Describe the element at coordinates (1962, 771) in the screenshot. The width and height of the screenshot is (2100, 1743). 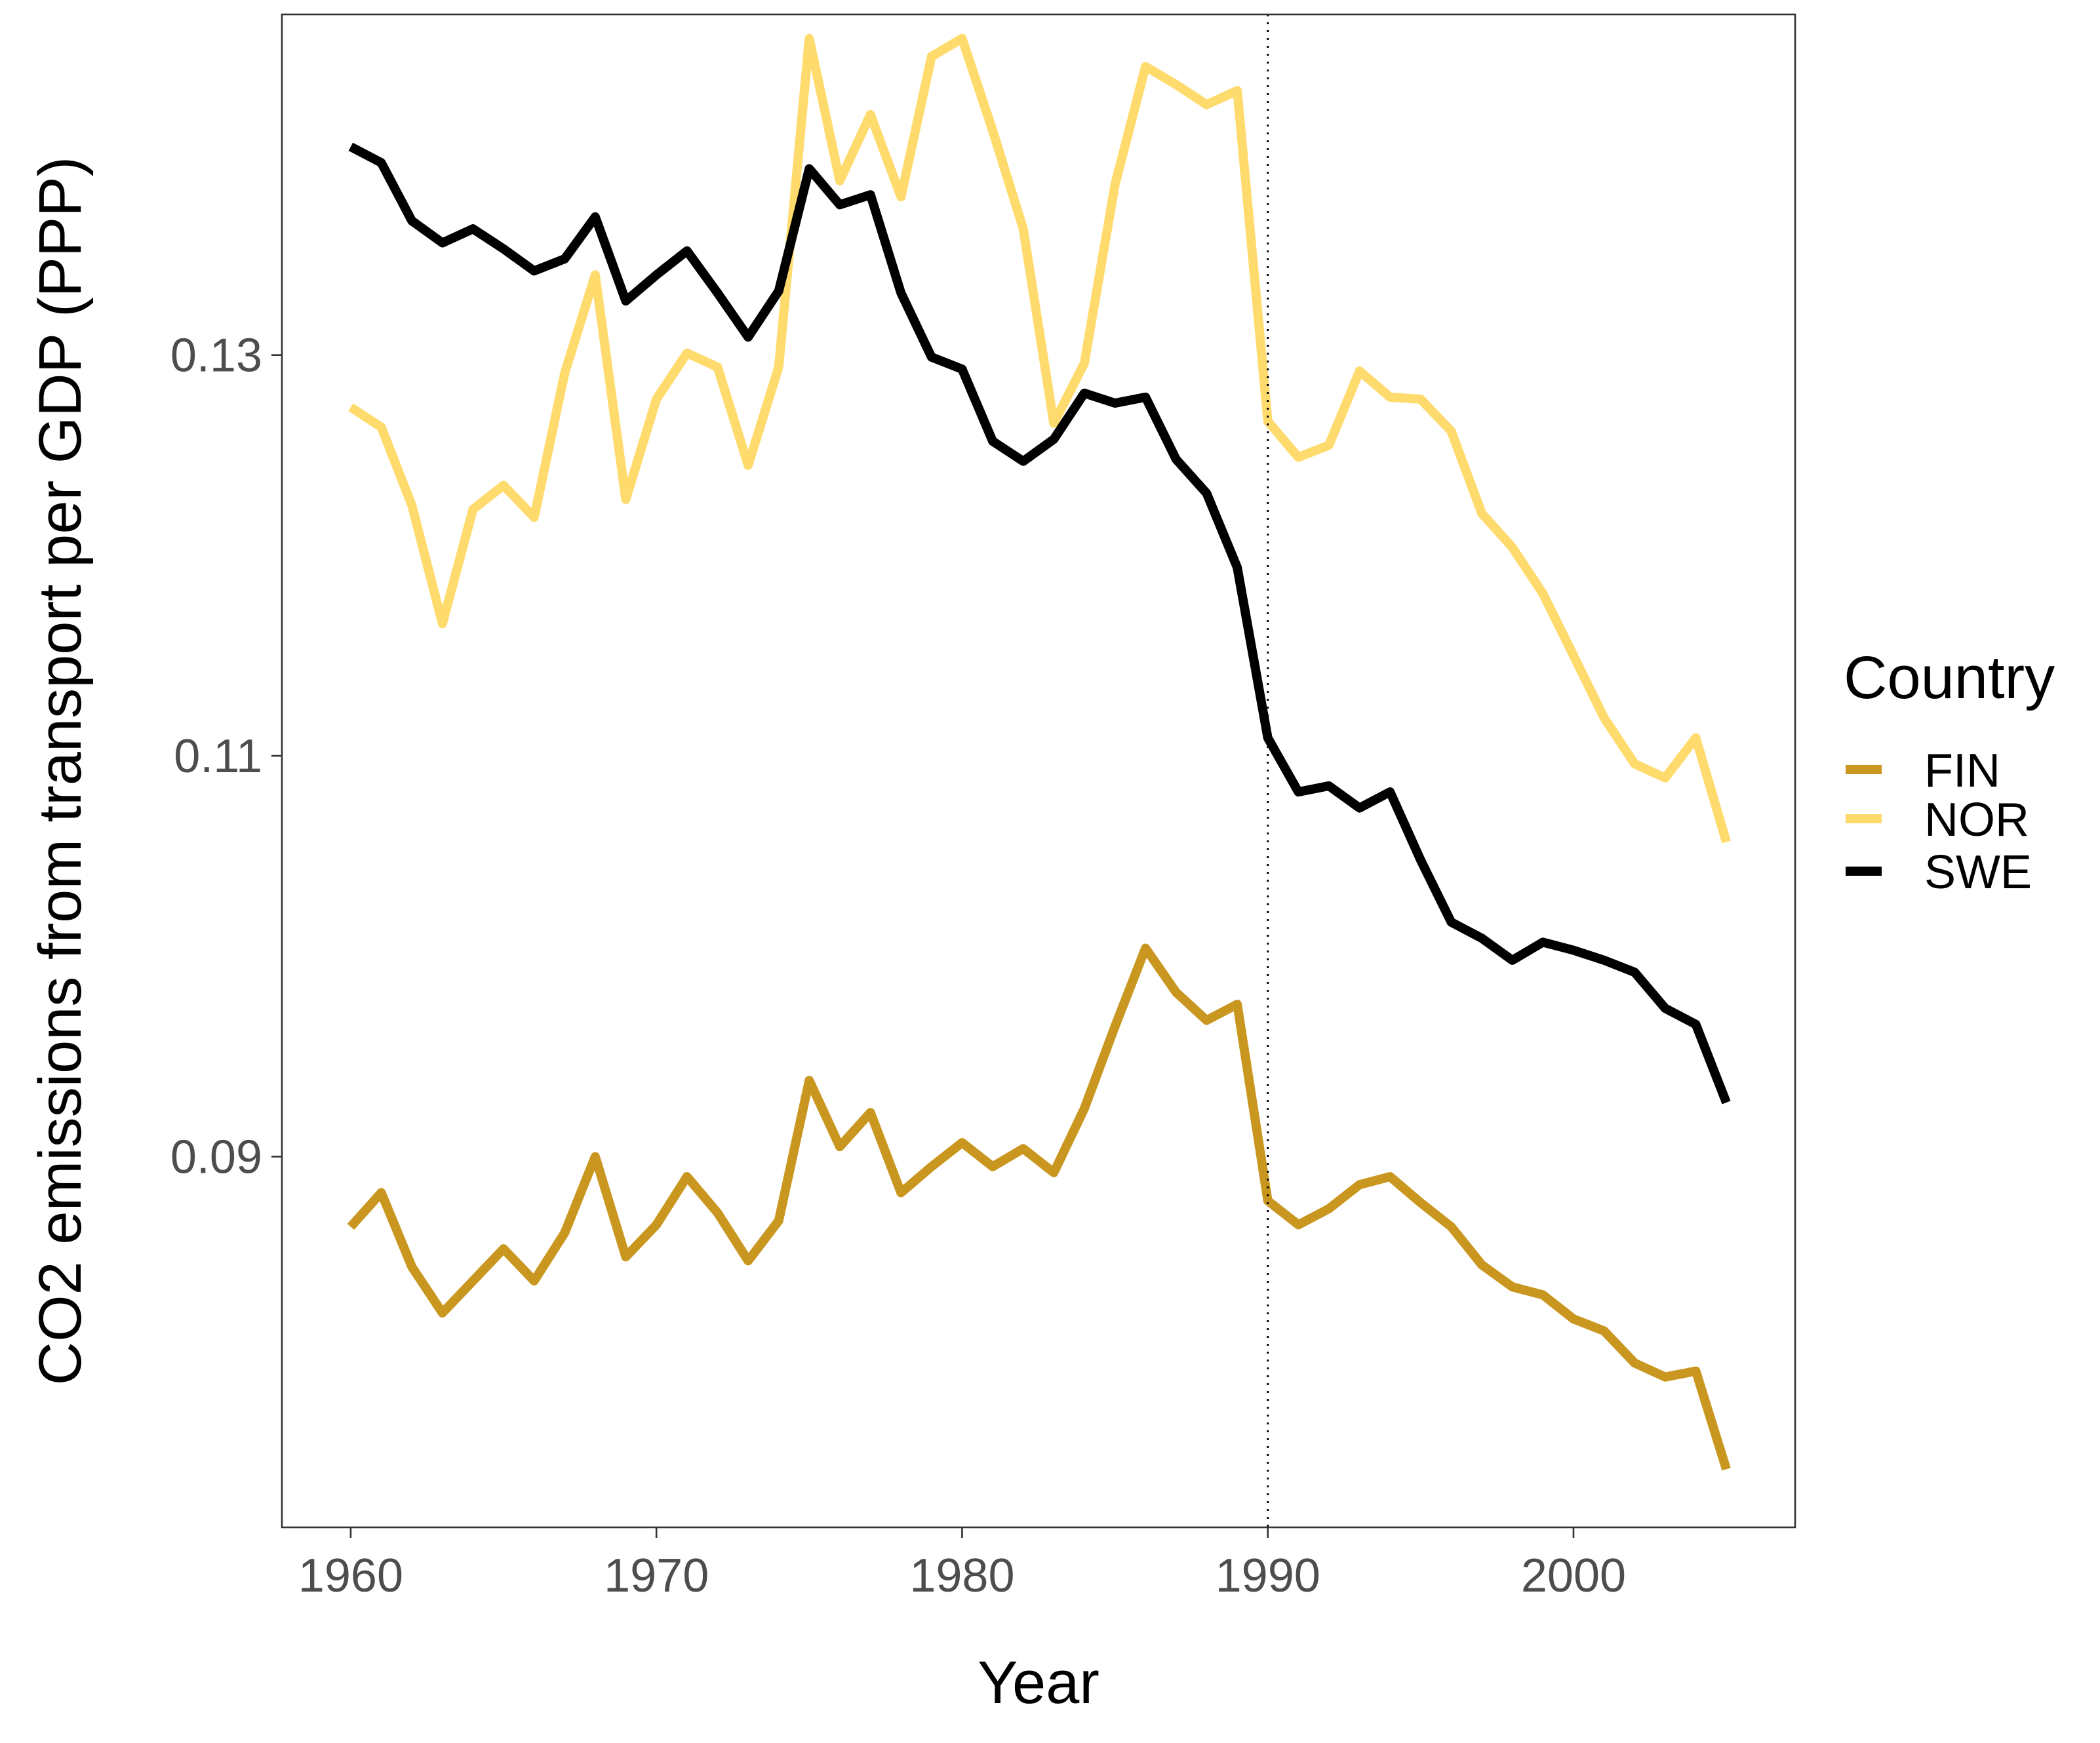
I see `legend-label-fin: FIN` at that location.